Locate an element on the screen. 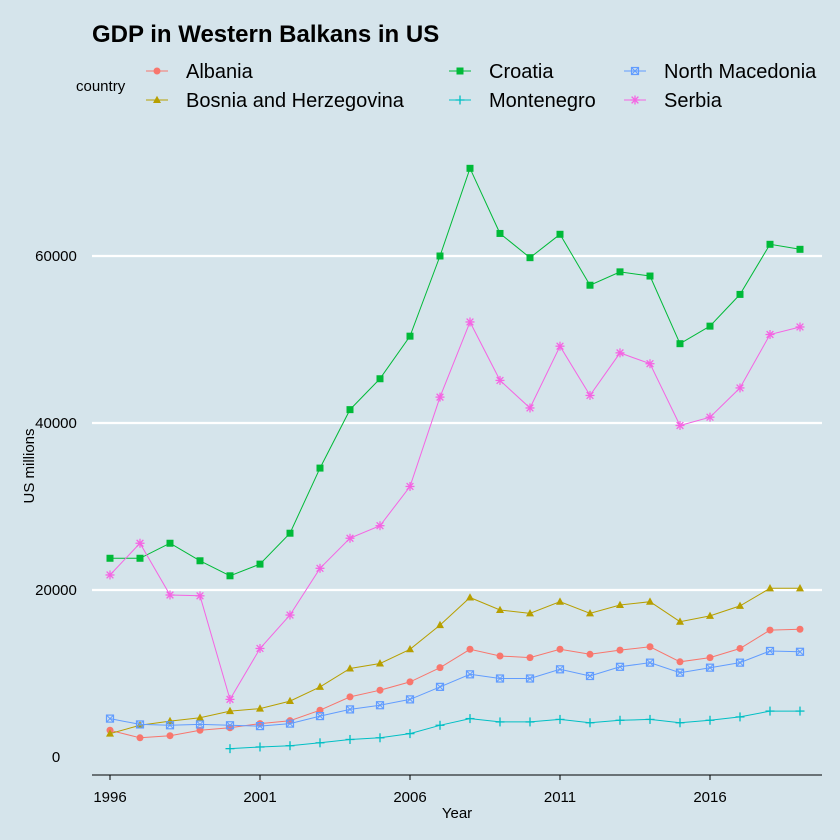 Image resolution: width=840 pixels, height=840 pixels. y-tick-label: 60000 is located at coordinates (56, 256).